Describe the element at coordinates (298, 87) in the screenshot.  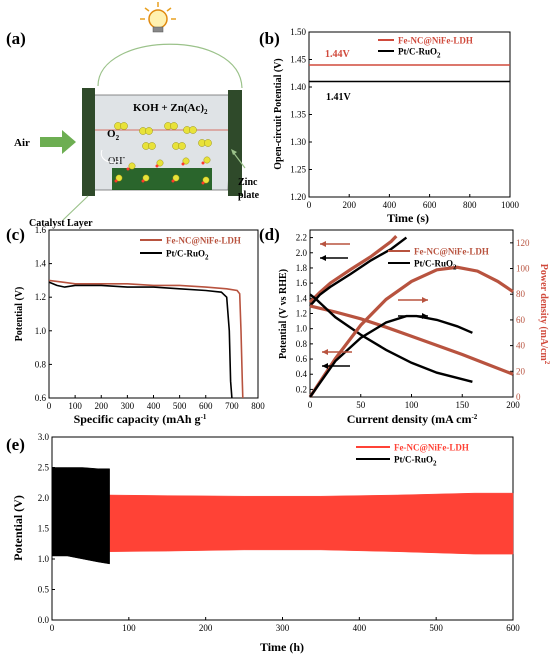
I see `y-tick-label: 1.40` at that location.